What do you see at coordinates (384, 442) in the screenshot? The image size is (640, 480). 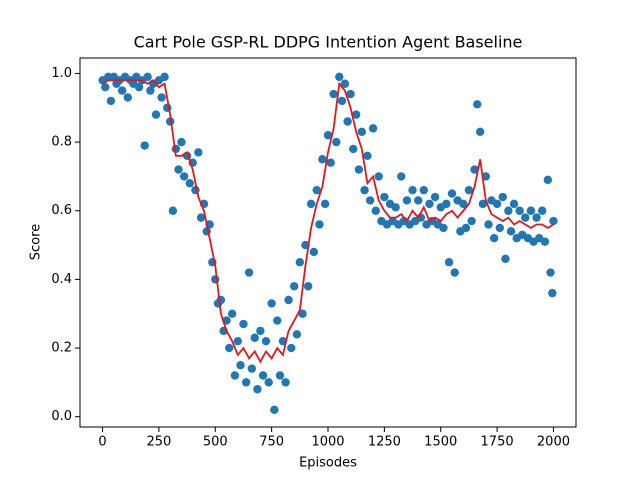 I see `x-tick-label: 1250` at bounding box center [384, 442].